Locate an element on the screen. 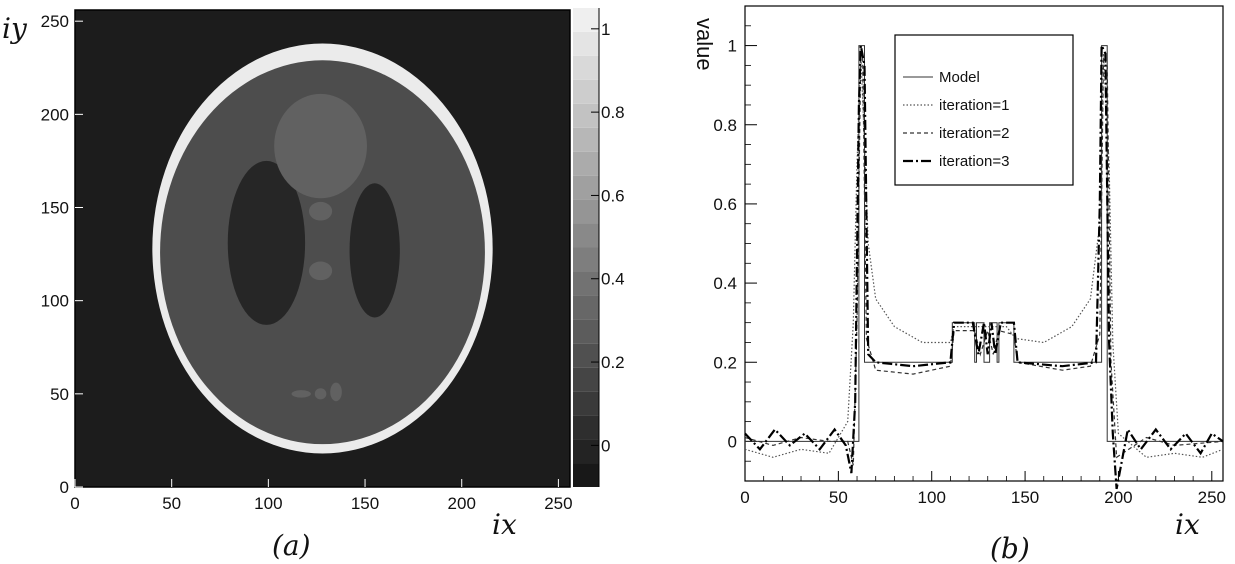  line-y-tick-label: 0.8 is located at coordinates (725, 125).